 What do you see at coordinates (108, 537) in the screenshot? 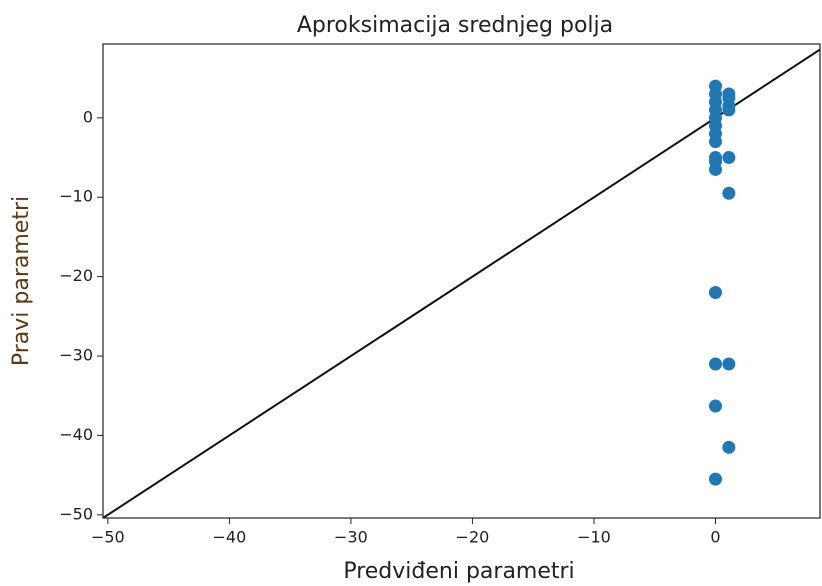
I see `x-tick-label: −50` at bounding box center [108, 537].